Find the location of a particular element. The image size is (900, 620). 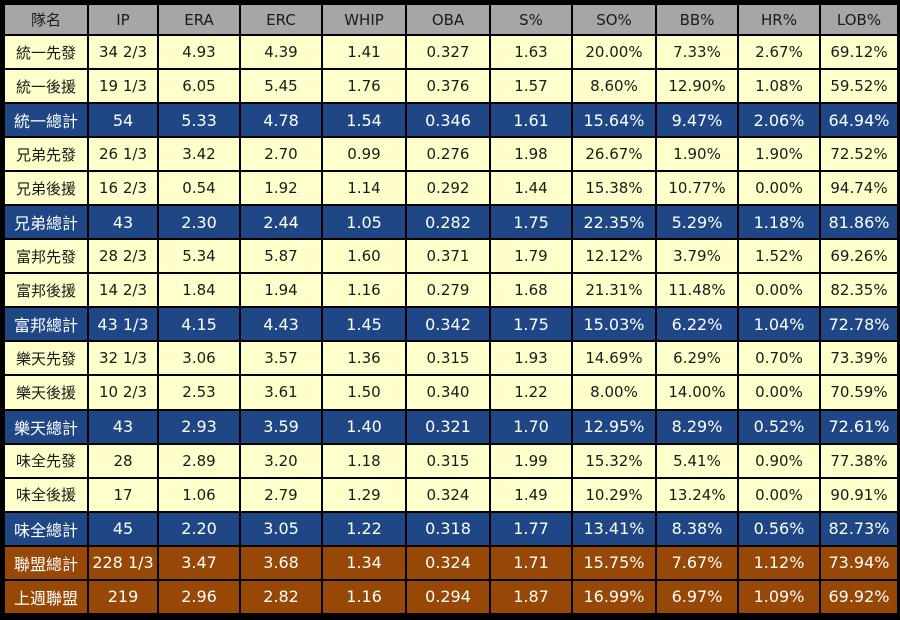

cell-era: 1.84 is located at coordinates (199, 290).